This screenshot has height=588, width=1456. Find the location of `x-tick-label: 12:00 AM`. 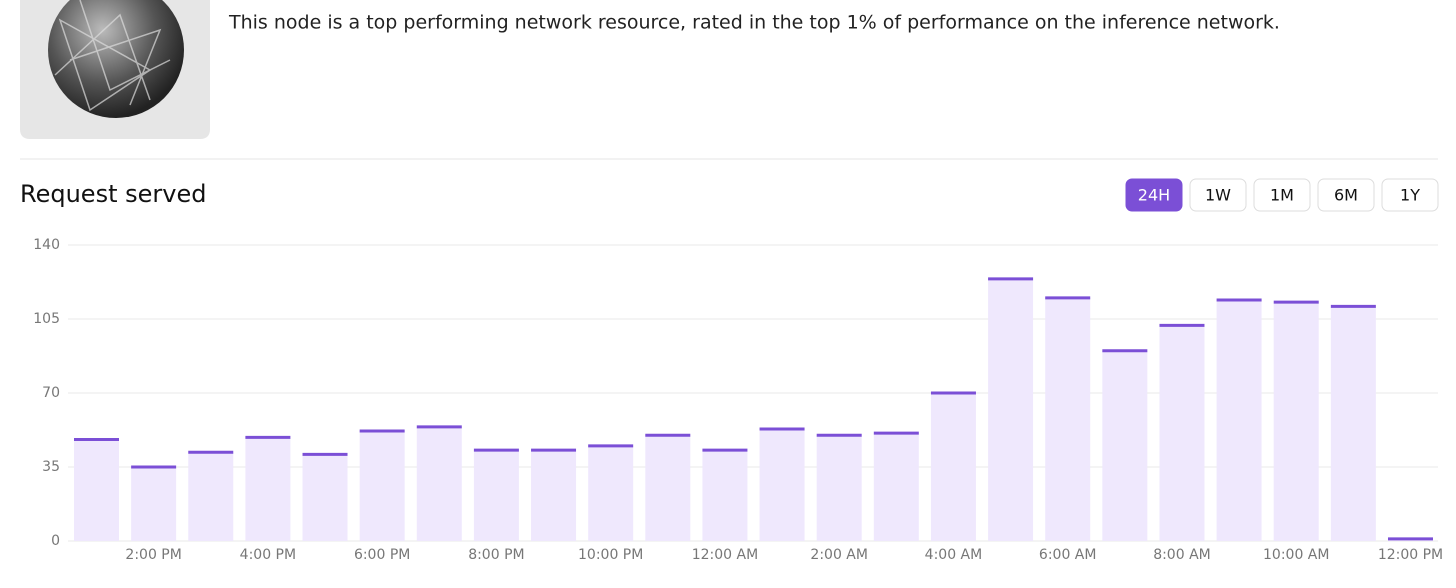

x-tick-label: 12:00 AM is located at coordinates (725, 555).